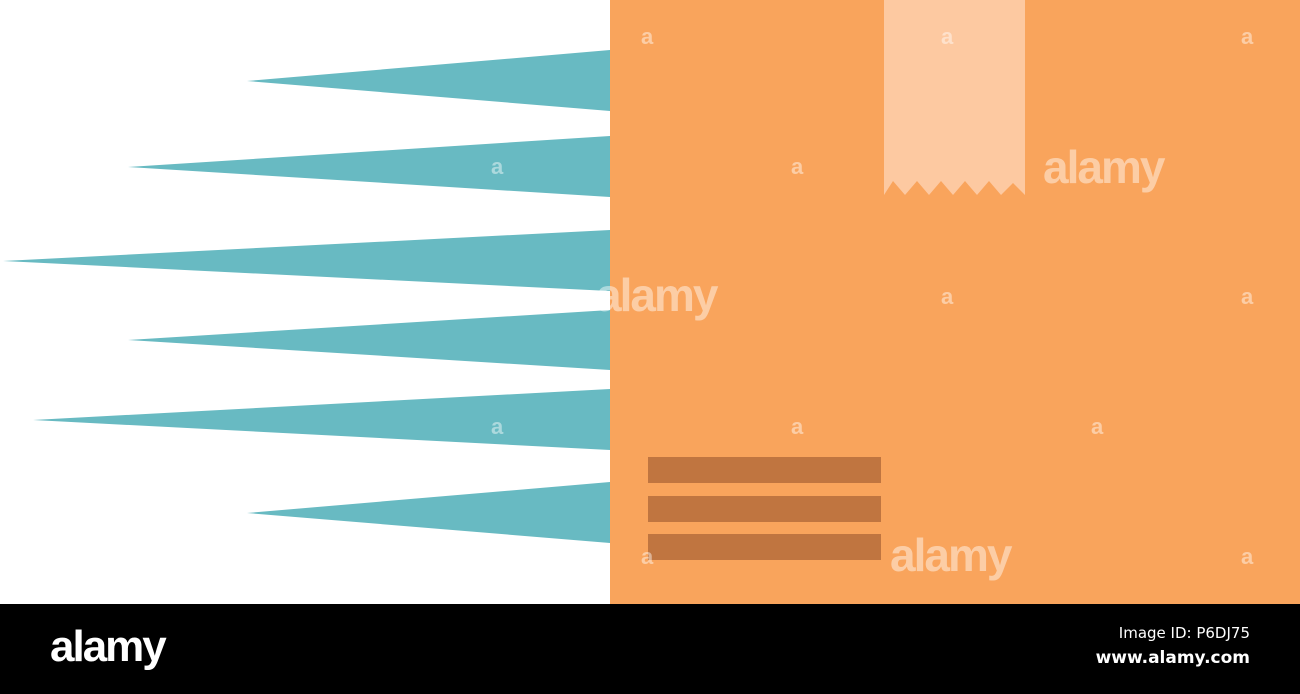  I want to click on image-id: Image ID: P6DJ75, so click(1184, 633).